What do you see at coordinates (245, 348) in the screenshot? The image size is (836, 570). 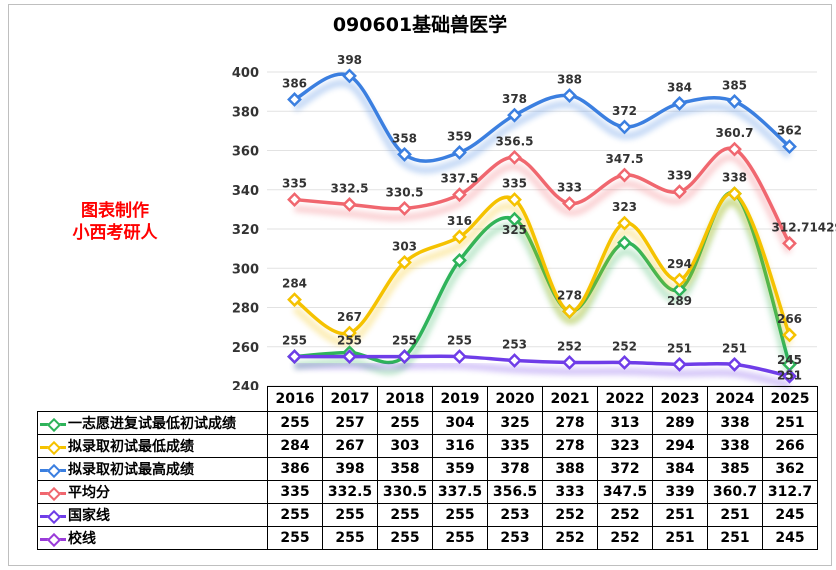 I see `y-tick-label: 260` at bounding box center [245, 348].